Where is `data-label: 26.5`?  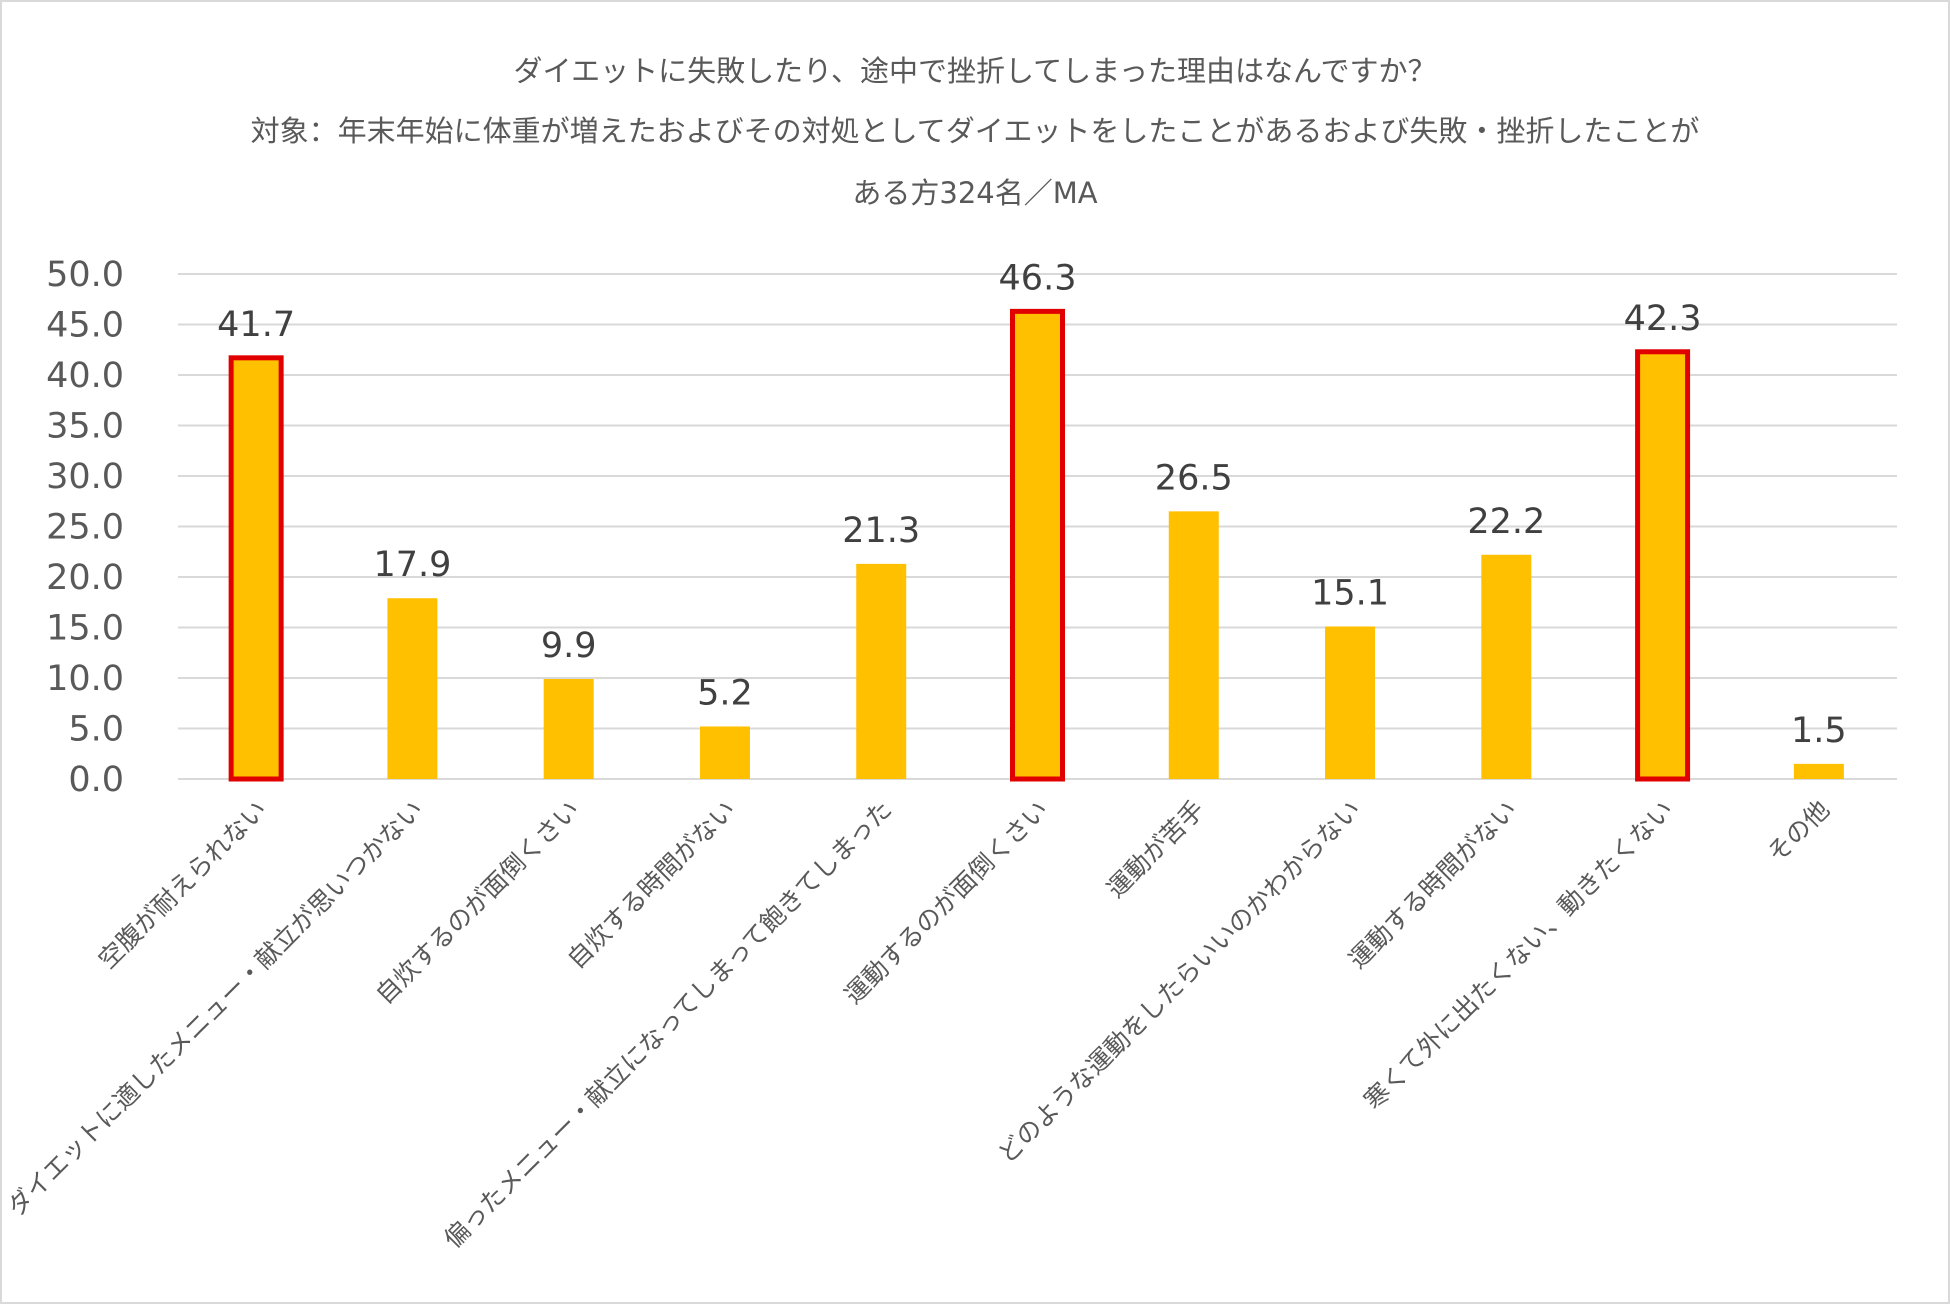 data-label: 26.5 is located at coordinates (1194, 478).